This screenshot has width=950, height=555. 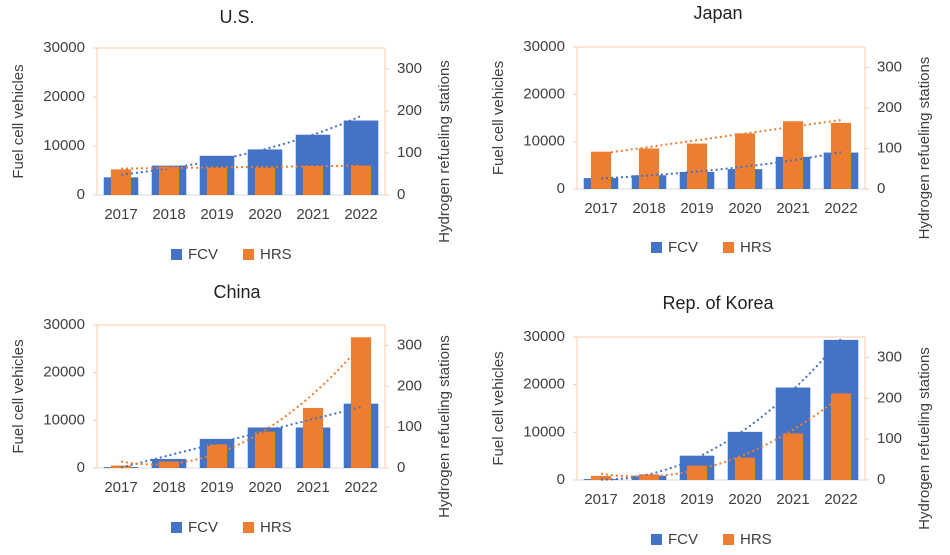 What do you see at coordinates (237, 292) in the screenshot?
I see `chart-title: China` at bounding box center [237, 292].